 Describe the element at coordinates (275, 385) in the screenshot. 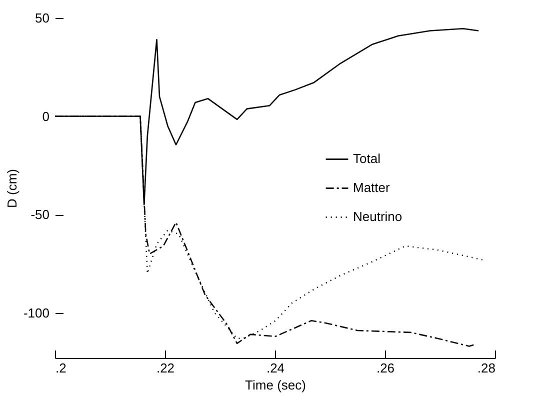

I see `x-axis-title: Time (sec)` at that location.